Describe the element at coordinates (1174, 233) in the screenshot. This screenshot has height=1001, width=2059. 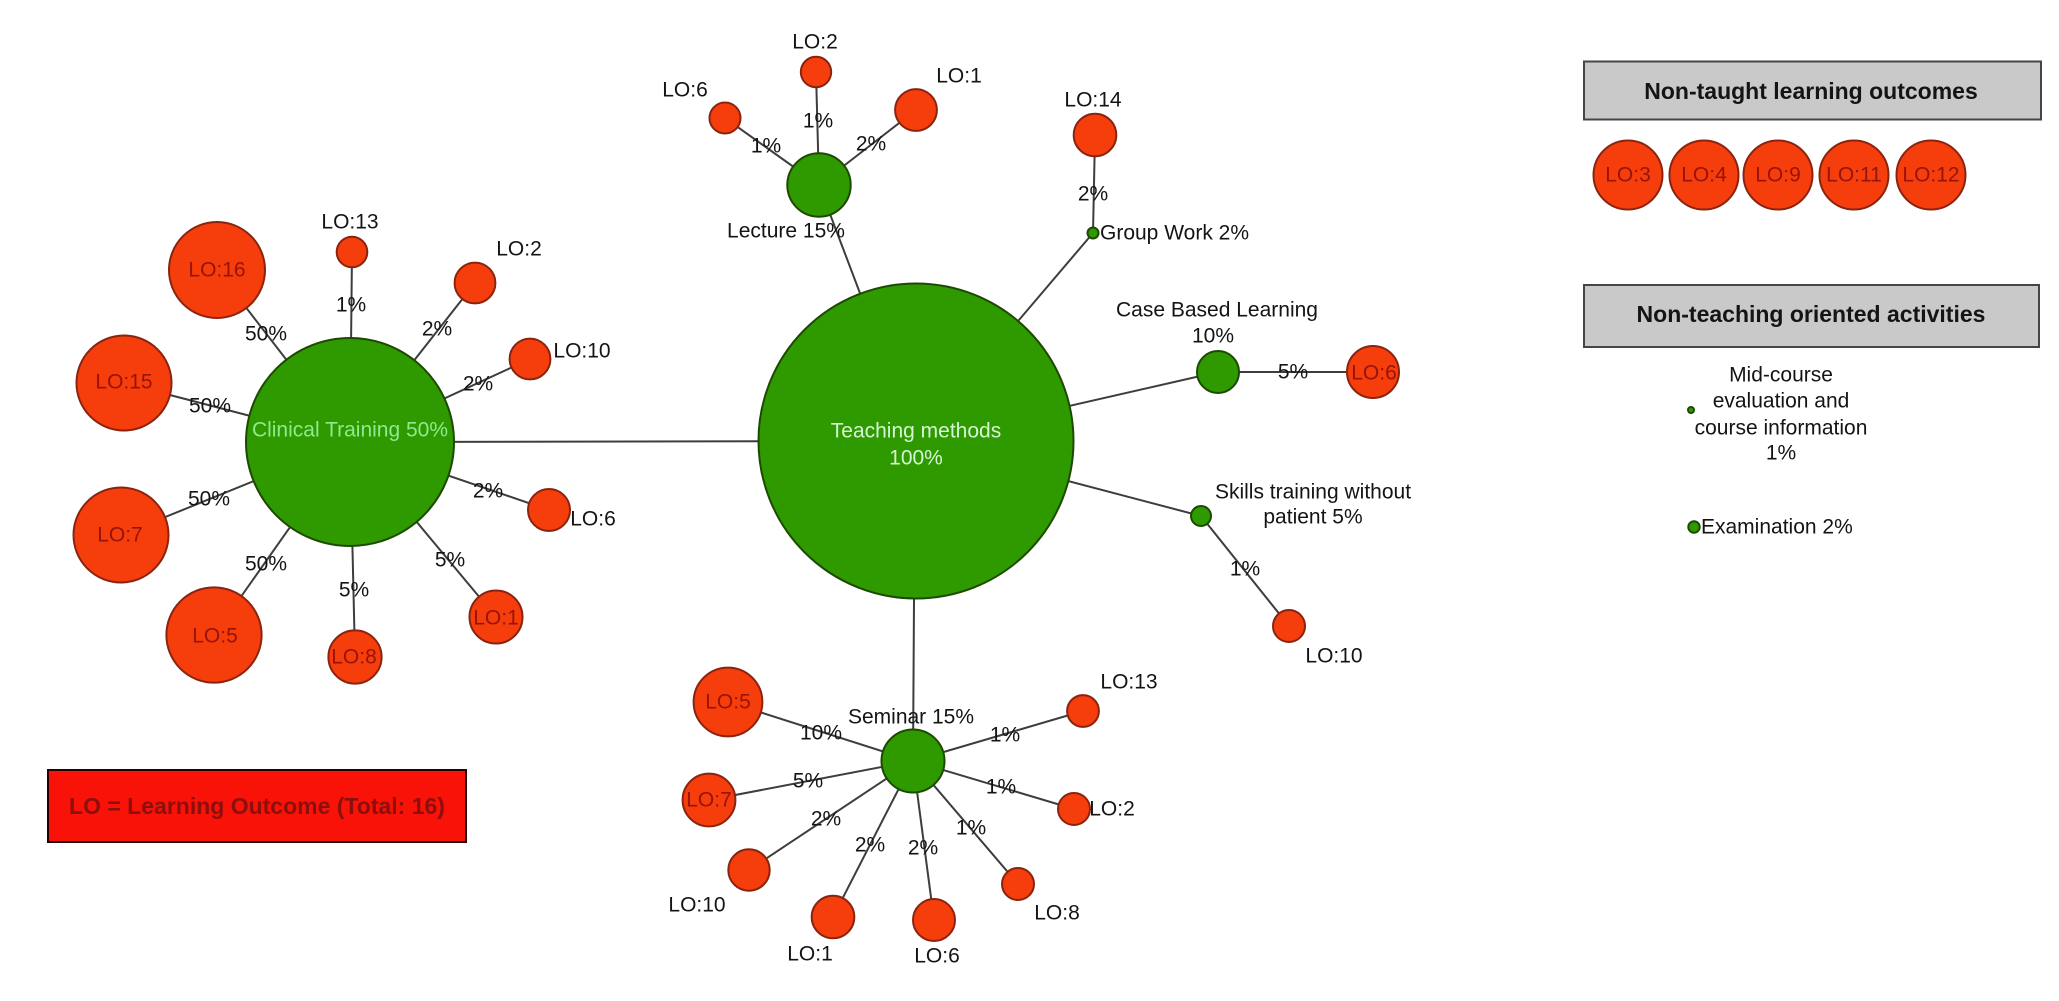
I see `svg-text: Group Work 2%` at that location.